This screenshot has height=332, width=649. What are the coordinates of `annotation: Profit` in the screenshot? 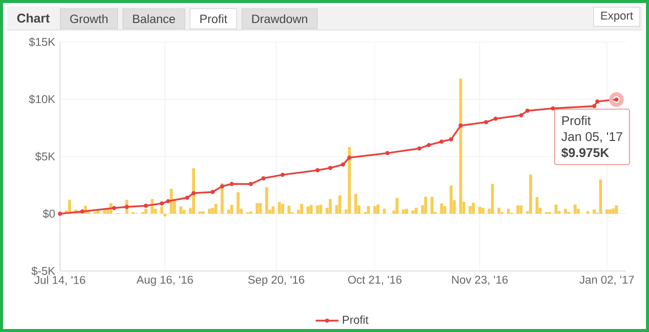 It's located at (576, 121).